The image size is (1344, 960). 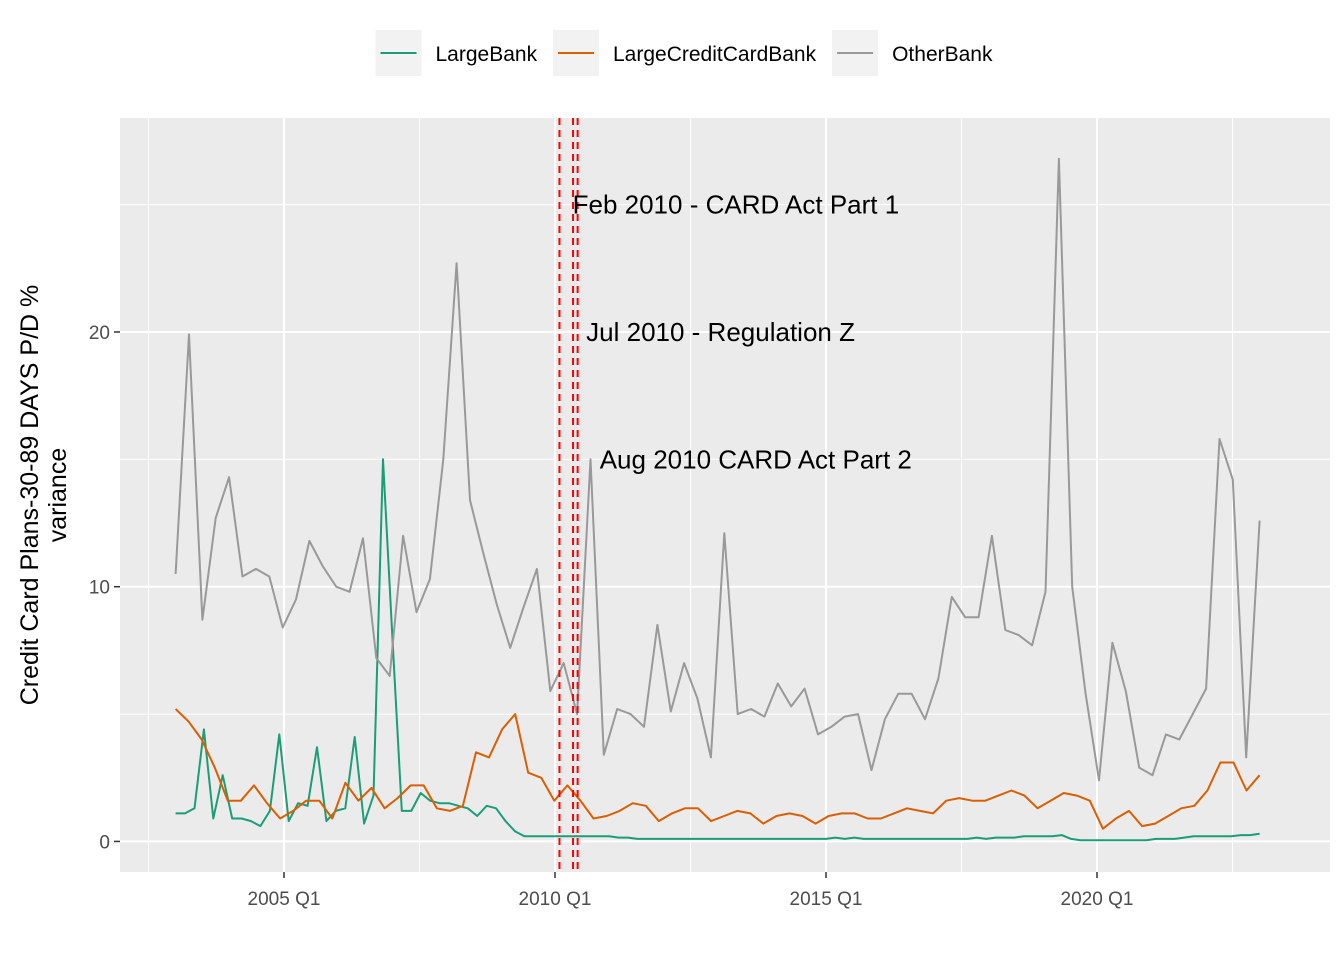 I want to click on y-tick-label: 0, so click(x=104, y=842).